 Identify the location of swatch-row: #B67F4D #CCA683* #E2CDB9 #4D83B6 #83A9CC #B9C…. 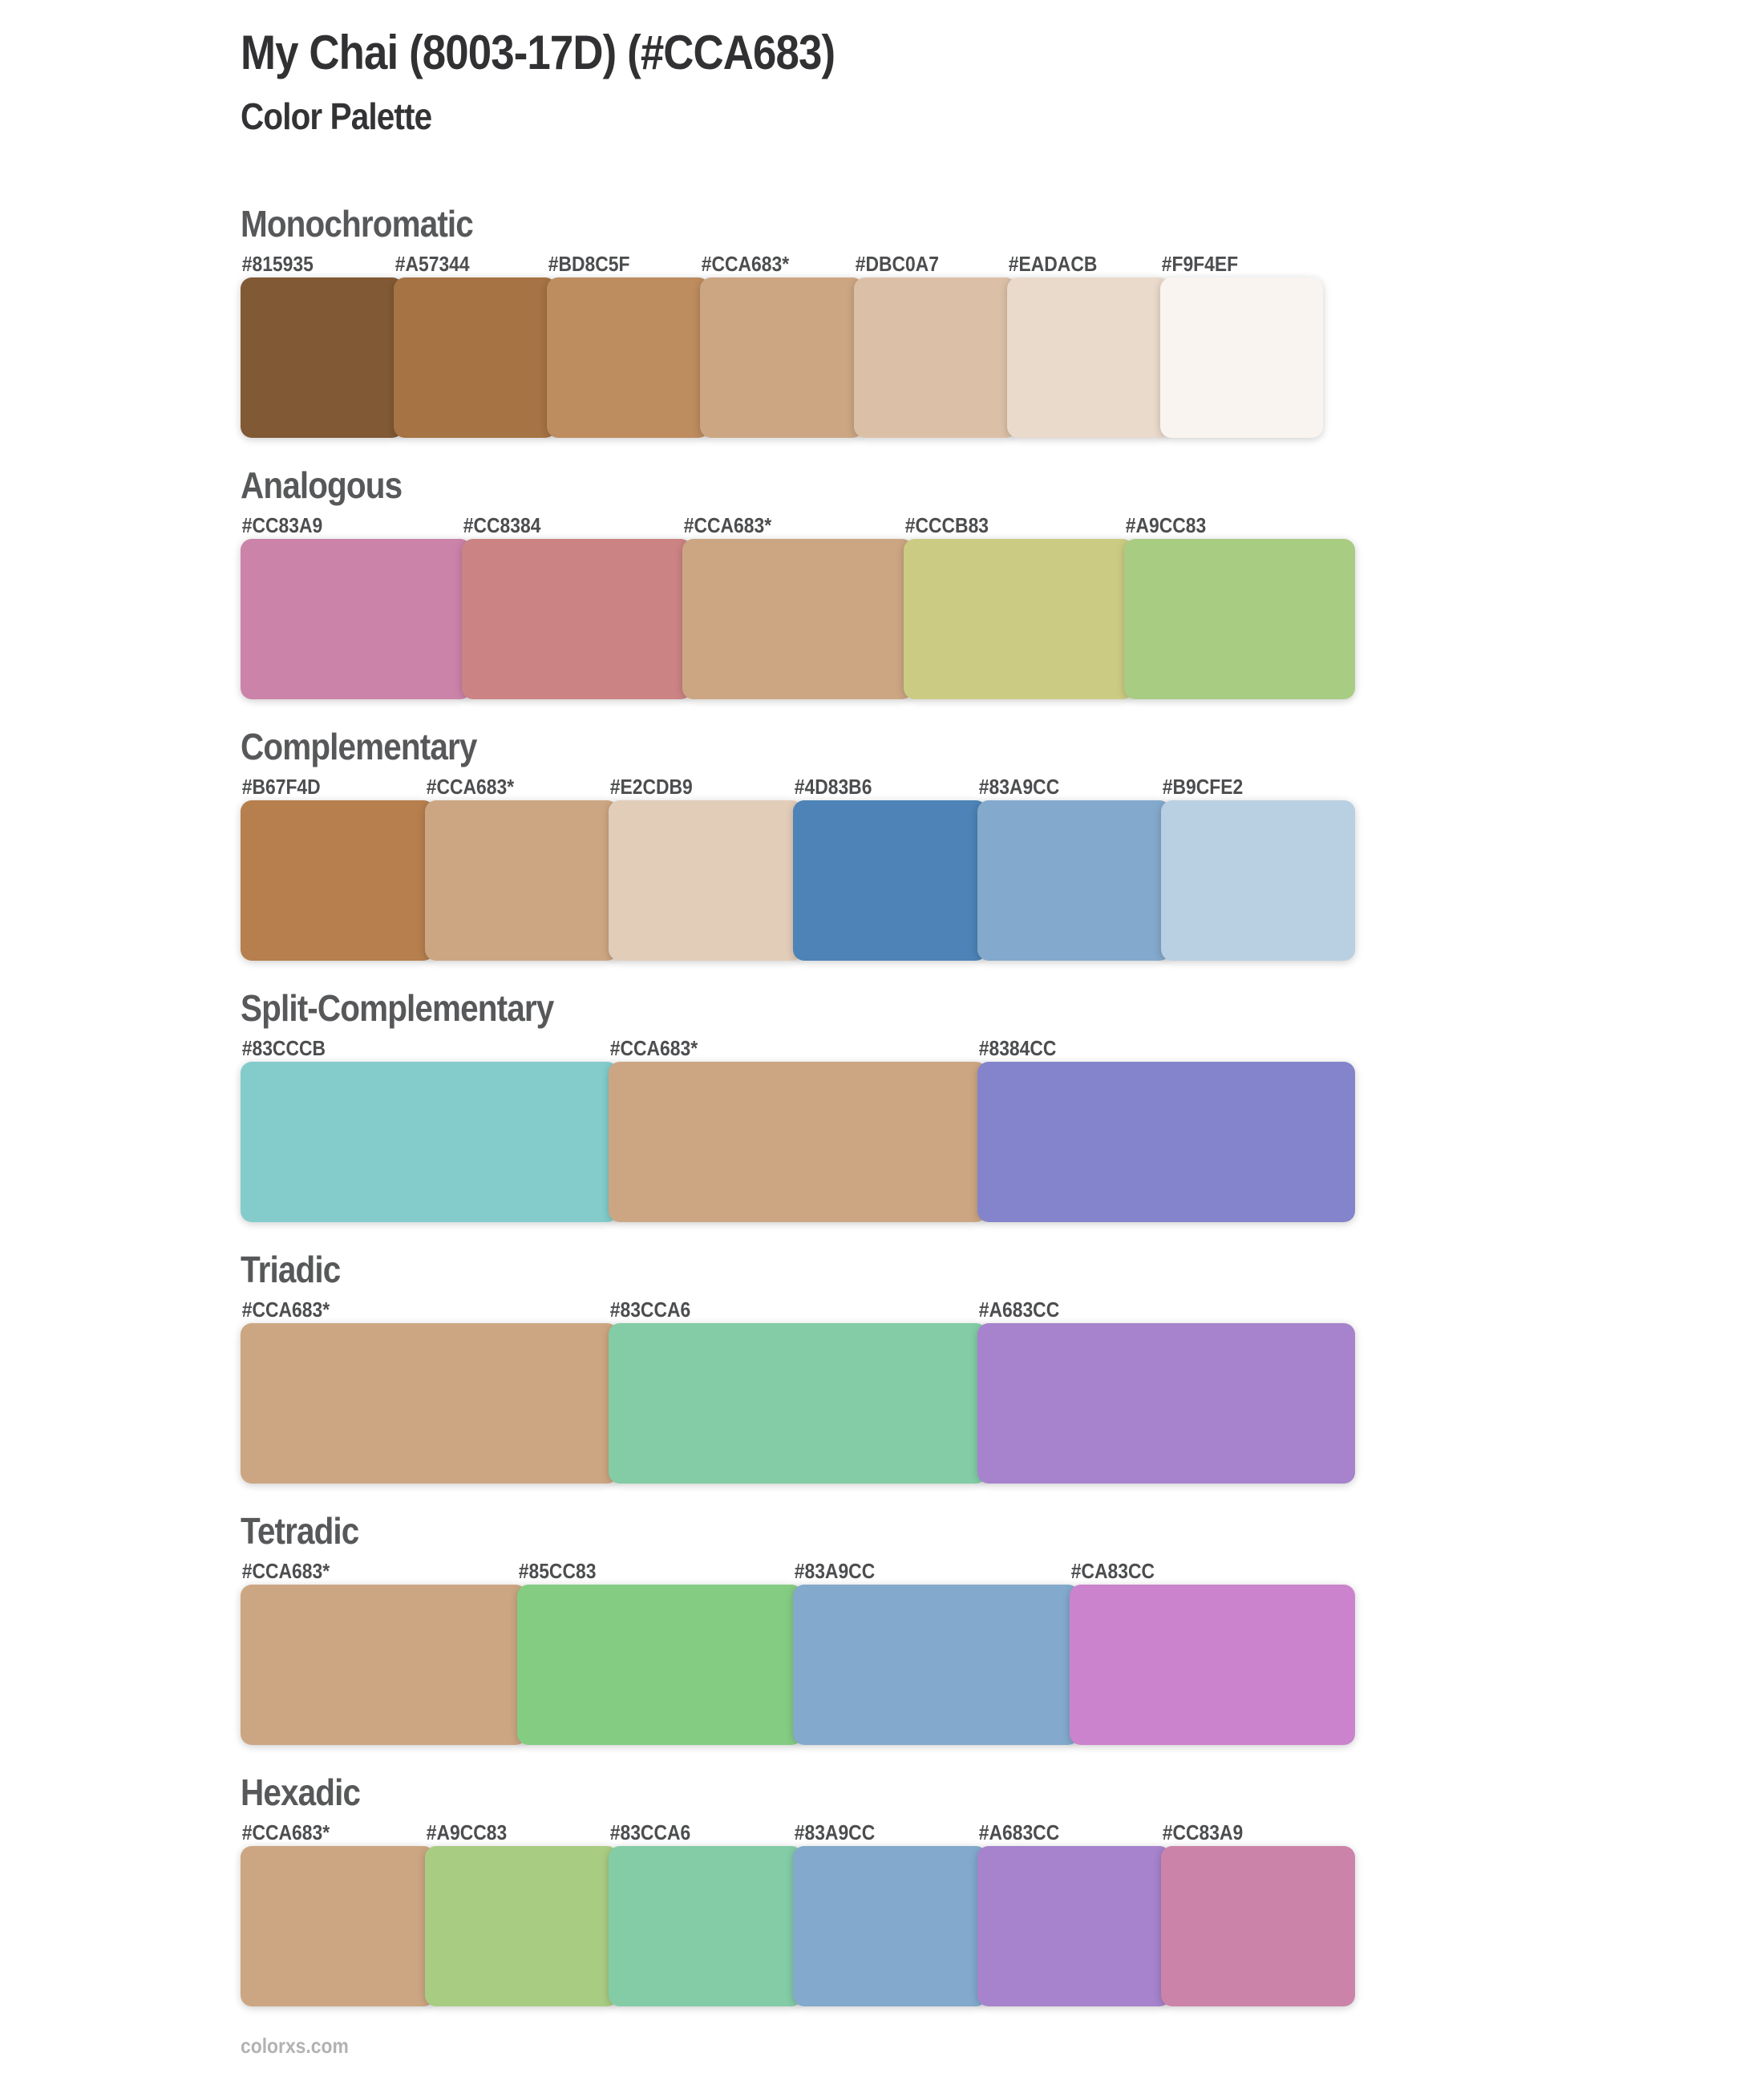
(798, 863).